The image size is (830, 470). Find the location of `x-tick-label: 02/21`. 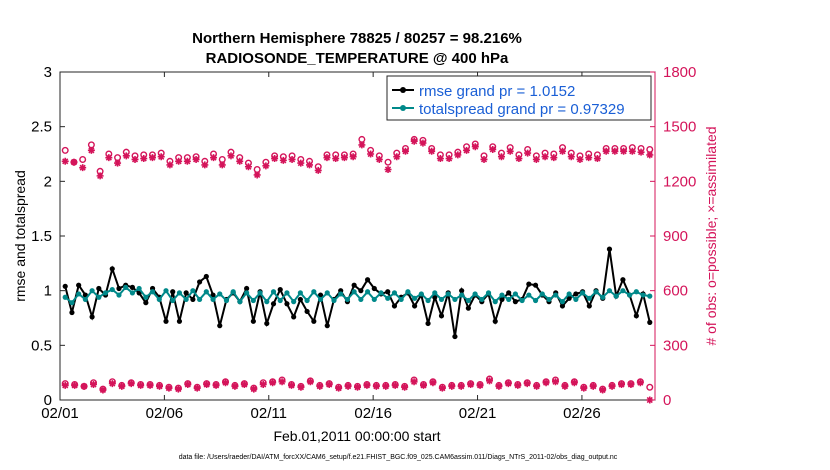

x-tick-label: 02/21 is located at coordinates (478, 413).